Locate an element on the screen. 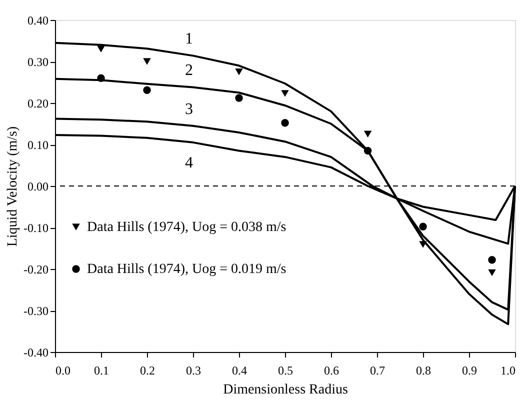 The height and width of the screenshot is (406, 530). y-axis-title: Liquid Velocity (m/s) is located at coordinates (13, 186).